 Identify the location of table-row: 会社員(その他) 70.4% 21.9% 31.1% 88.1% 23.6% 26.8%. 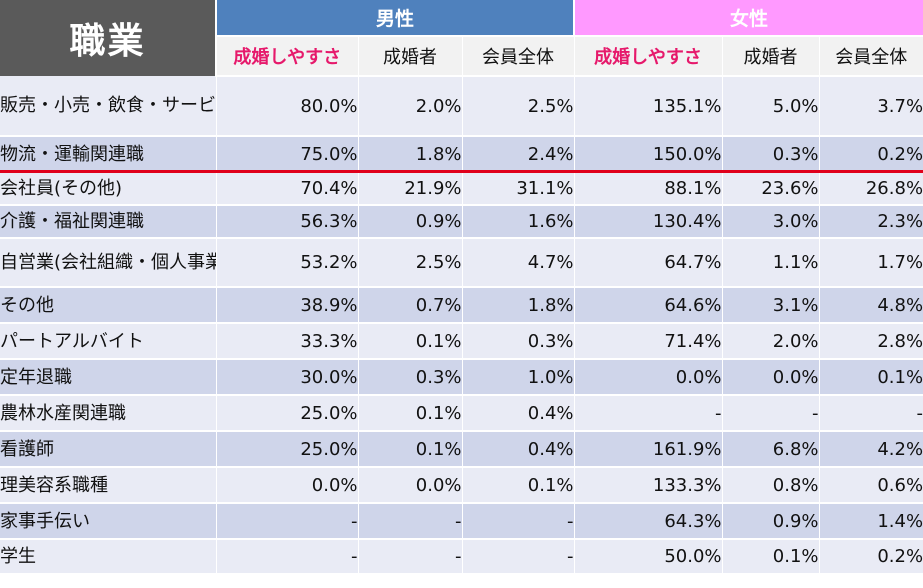
(461, 189).